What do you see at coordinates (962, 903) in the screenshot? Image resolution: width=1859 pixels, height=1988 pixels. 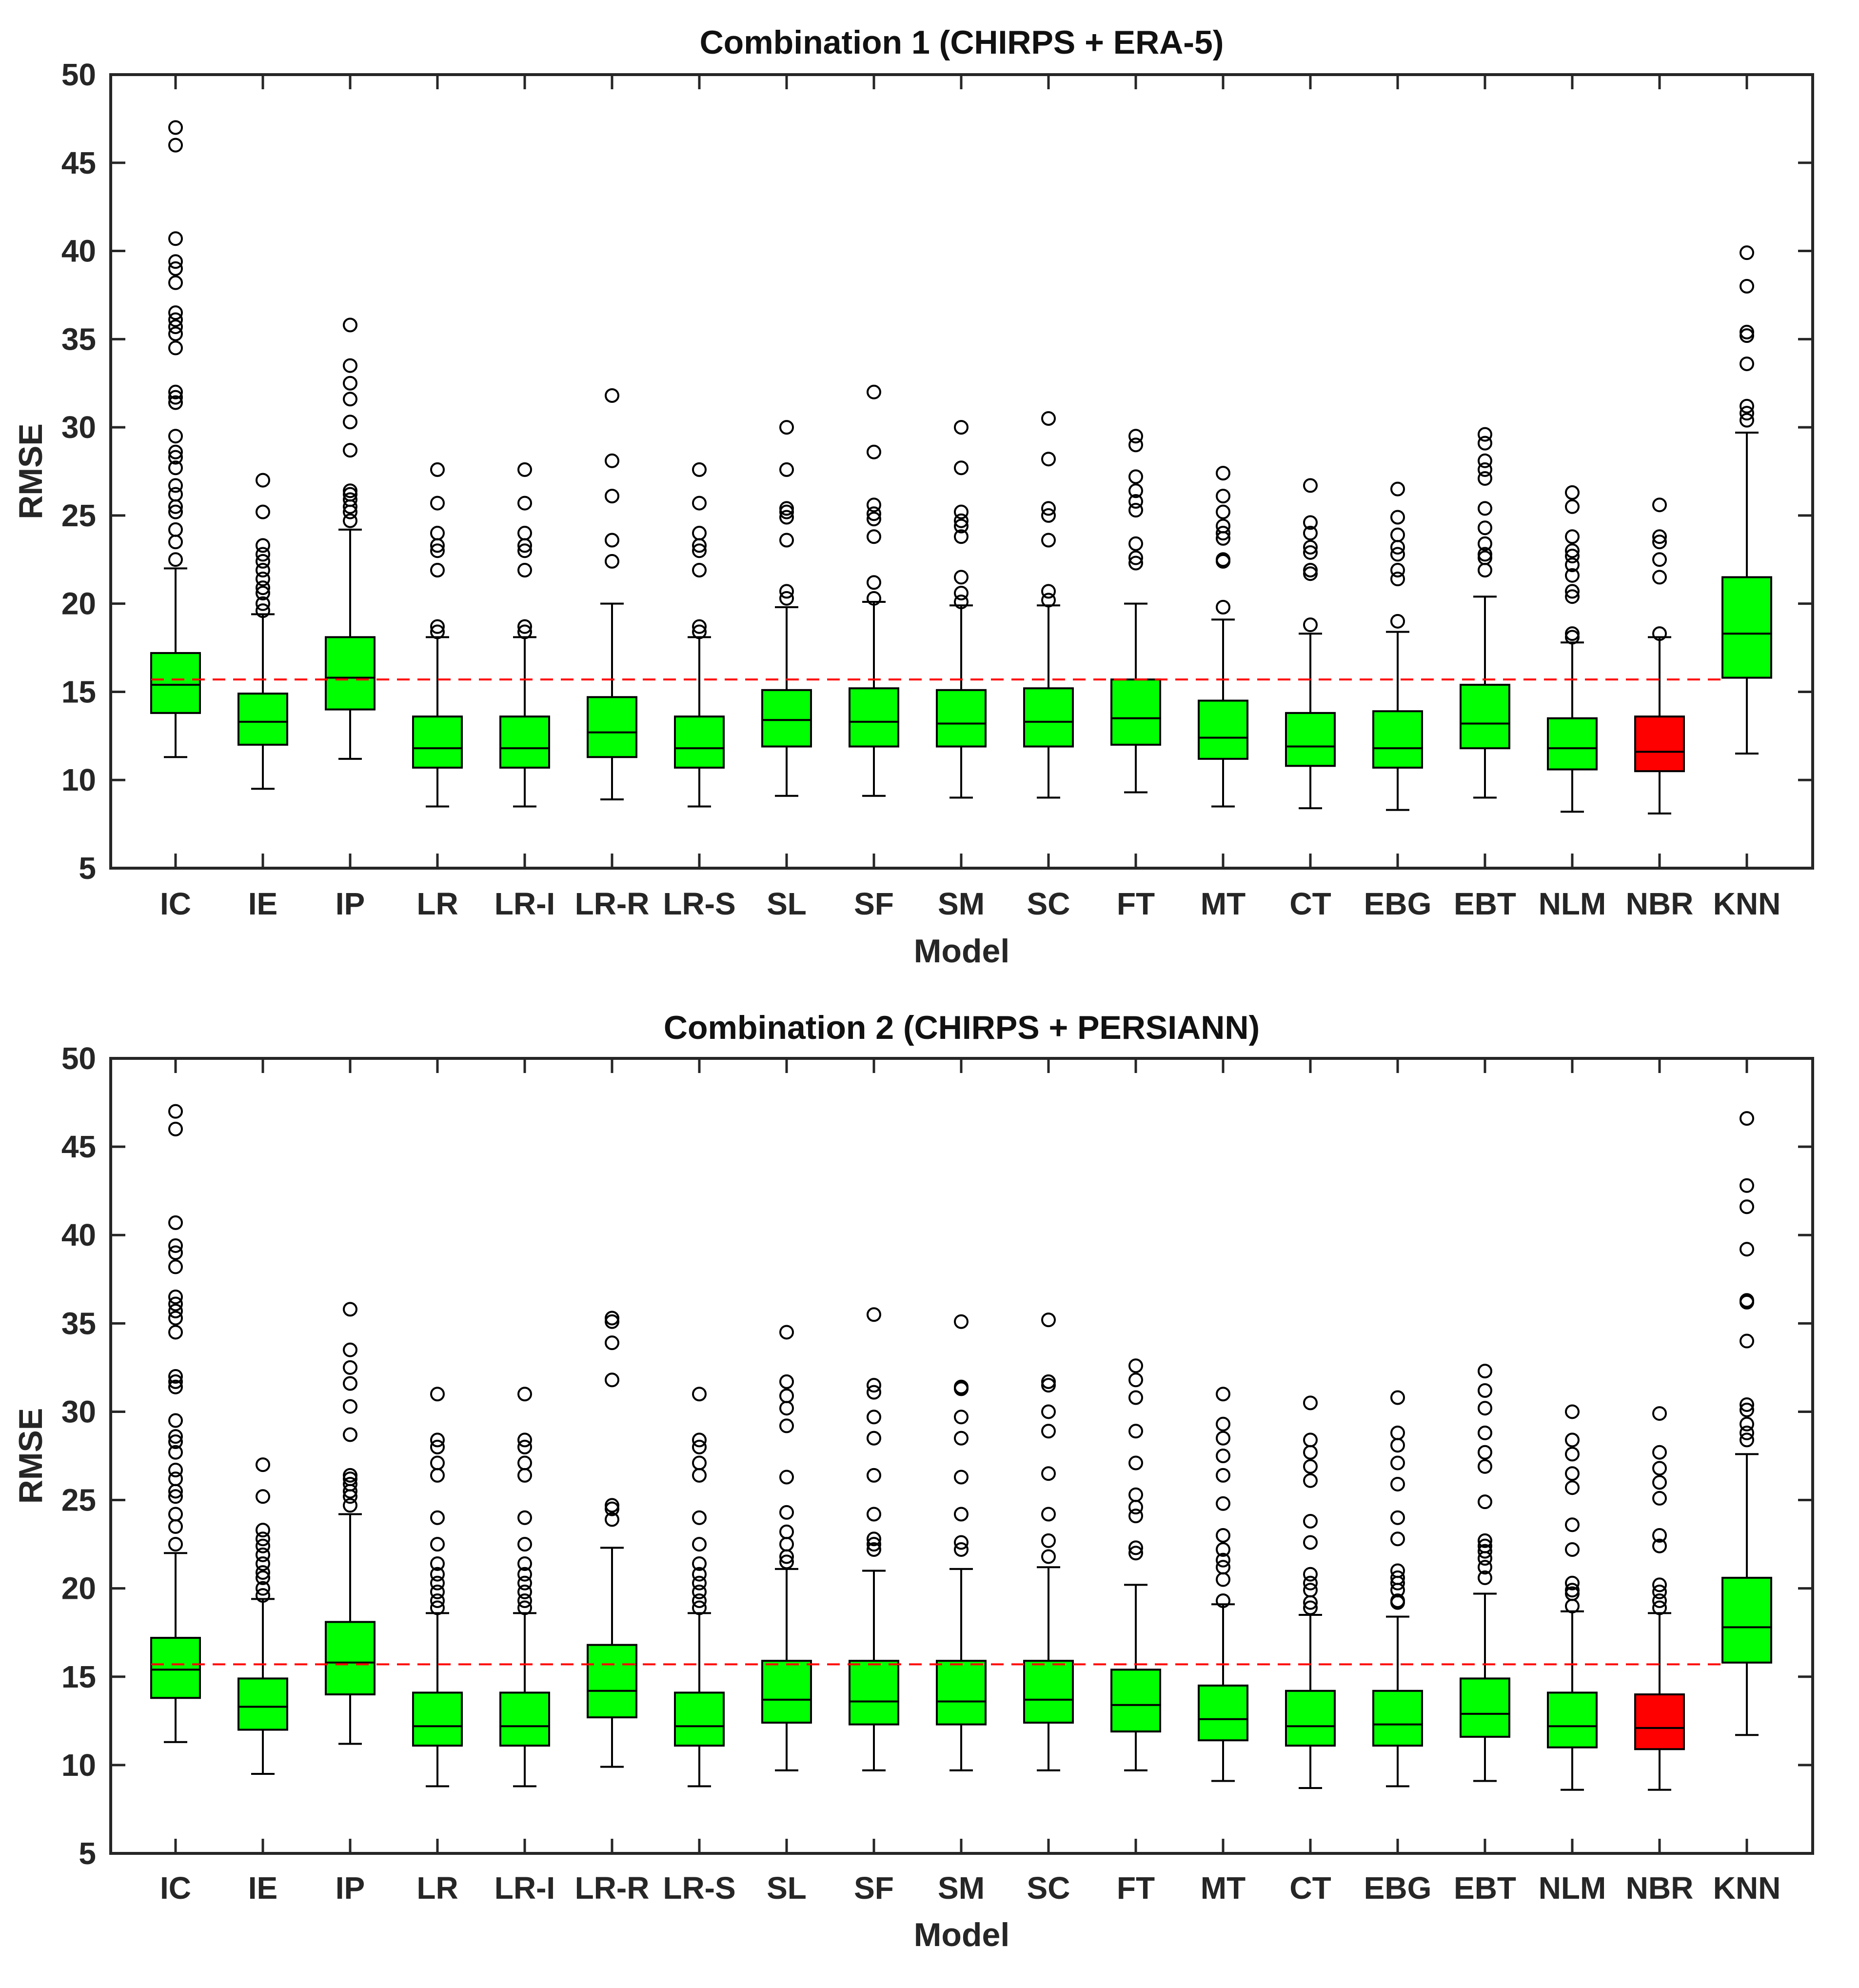 I see `x-tick-label: SM` at bounding box center [962, 903].